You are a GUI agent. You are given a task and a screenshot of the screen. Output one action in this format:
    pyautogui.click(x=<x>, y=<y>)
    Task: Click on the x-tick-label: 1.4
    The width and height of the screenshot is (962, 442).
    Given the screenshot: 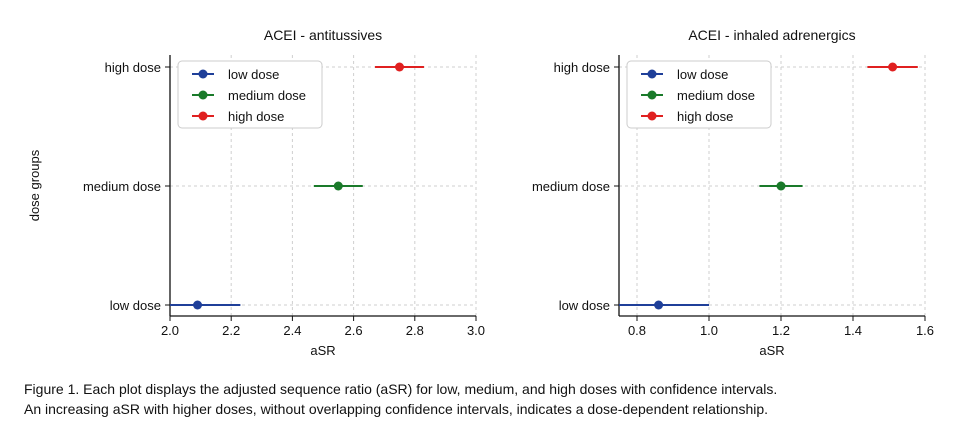 What is the action you would take?
    pyautogui.click(x=853, y=330)
    